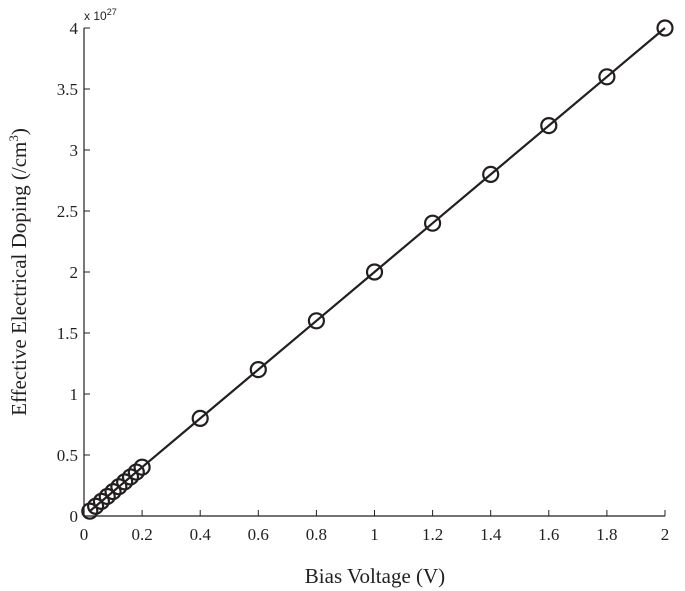 Image resolution: width=685 pixels, height=591 pixels. I want to click on y-multiplier-label: x 1027, so click(100, 15).